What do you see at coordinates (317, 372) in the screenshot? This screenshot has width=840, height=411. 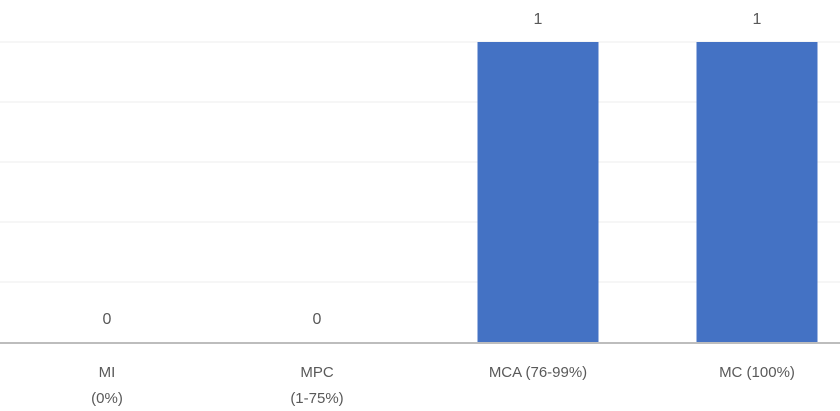 I see `x-tick-label-line: MPC` at bounding box center [317, 372].